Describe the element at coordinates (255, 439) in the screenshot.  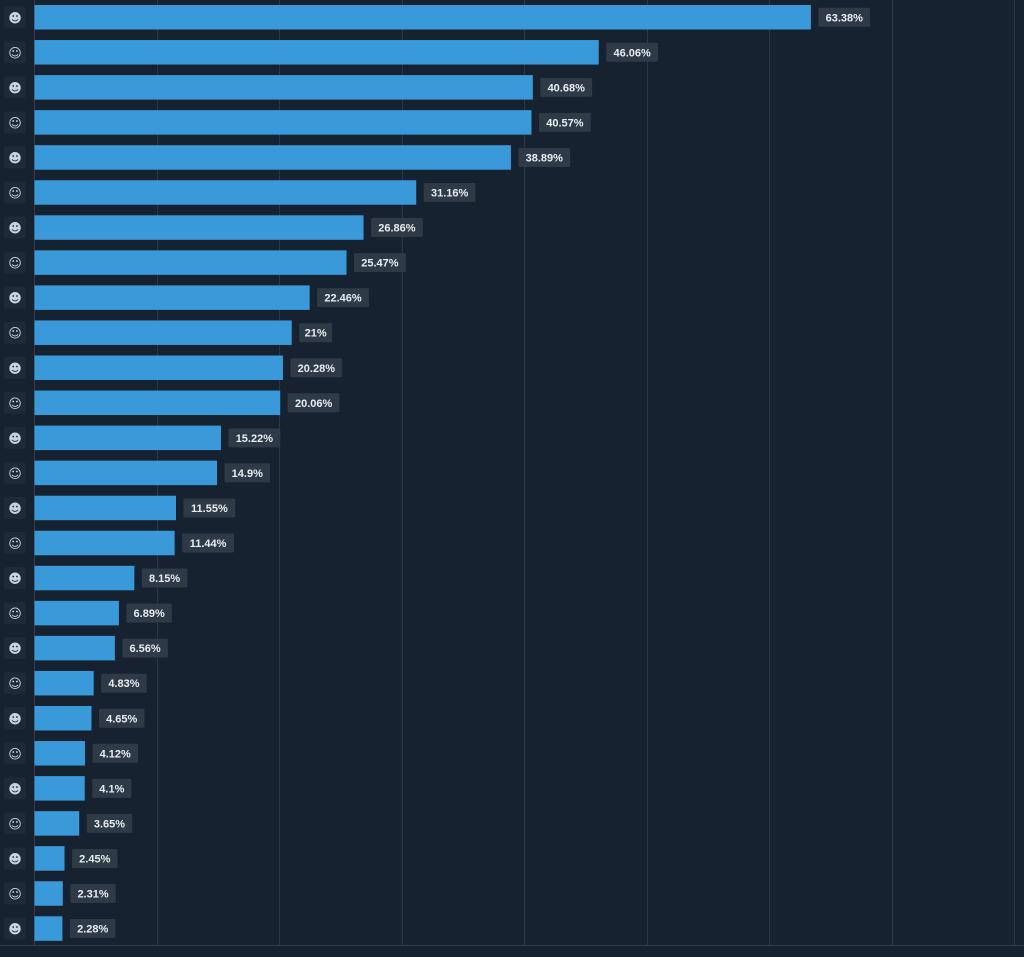
I see `value-label-text: 15.22%` at that location.